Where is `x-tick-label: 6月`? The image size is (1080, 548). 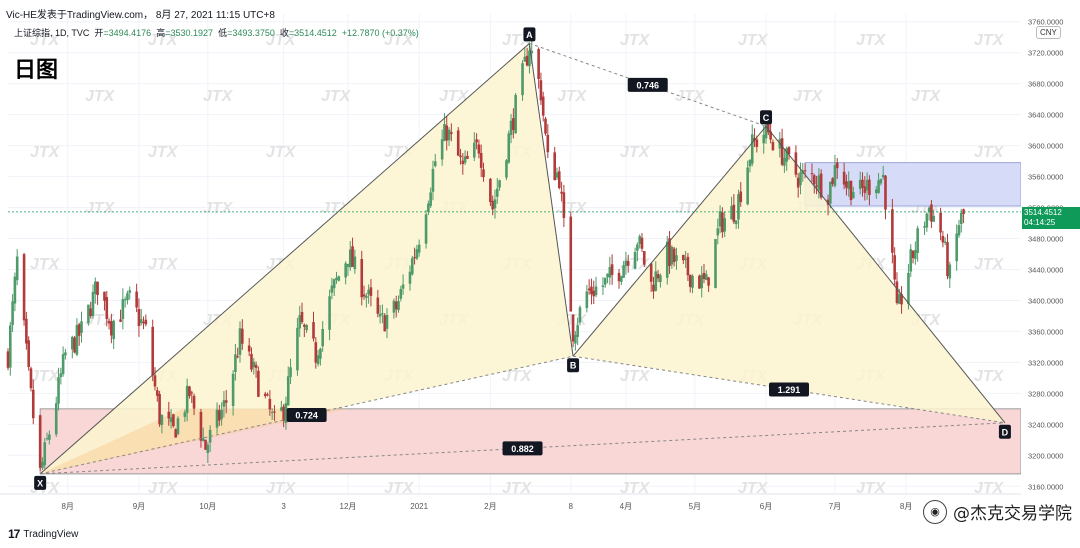
x-tick-label: 6月 is located at coordinates (766, 506).